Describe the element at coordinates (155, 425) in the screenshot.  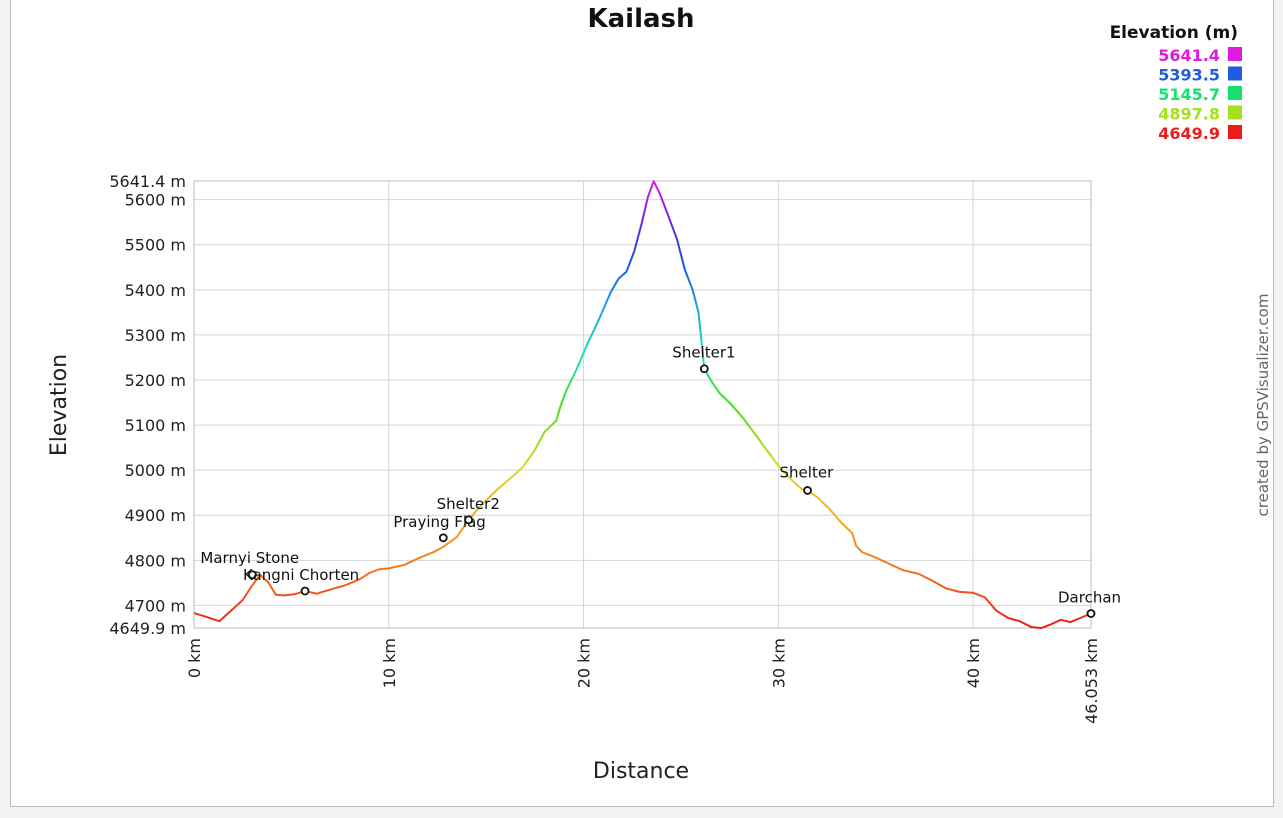
I see `y-tick-label: 5100 m` at that location.